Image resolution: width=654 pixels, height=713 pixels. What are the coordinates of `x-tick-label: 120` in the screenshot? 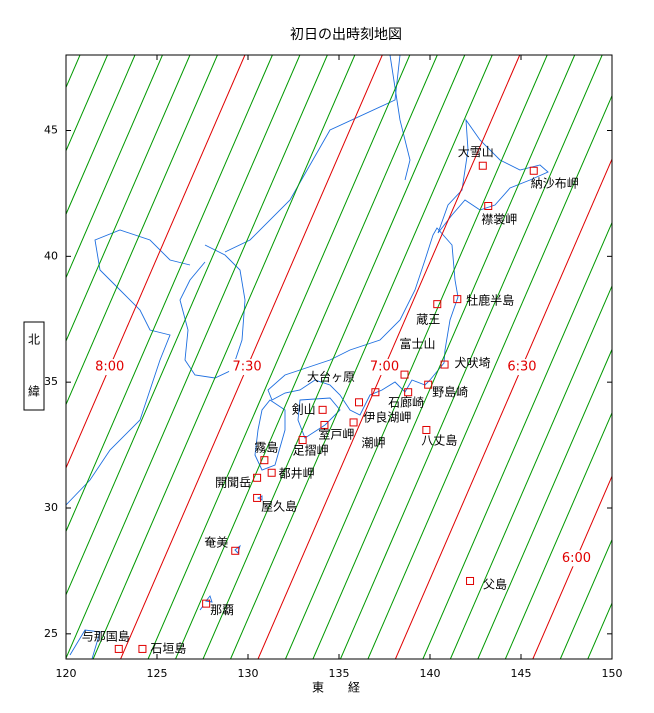 It's located at (66, 673).